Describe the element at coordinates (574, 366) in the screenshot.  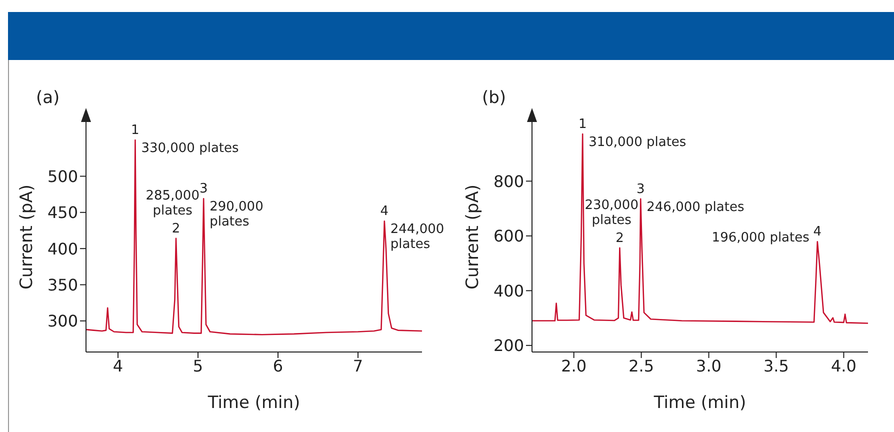
I see `x-tick-label: 2.0` at that location.